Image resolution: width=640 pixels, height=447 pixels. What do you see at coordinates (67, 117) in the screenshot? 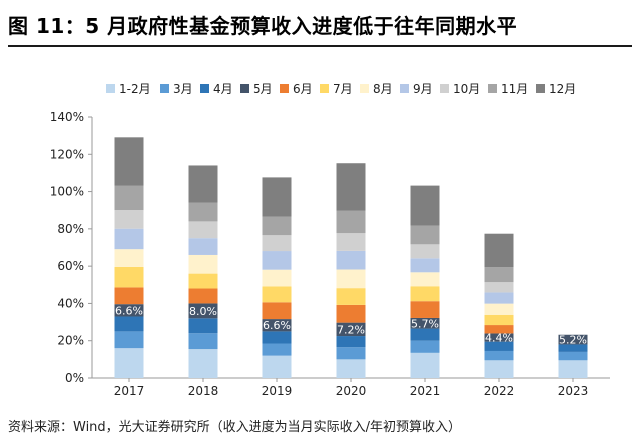
I see `y-tick-label: 140%` at bounding box center [67, 117].